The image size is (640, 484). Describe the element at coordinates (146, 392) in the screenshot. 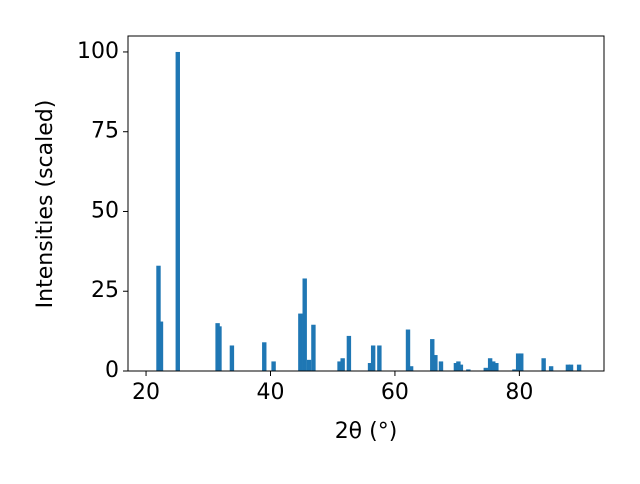

I see `x-tick-label: 20` at that location.